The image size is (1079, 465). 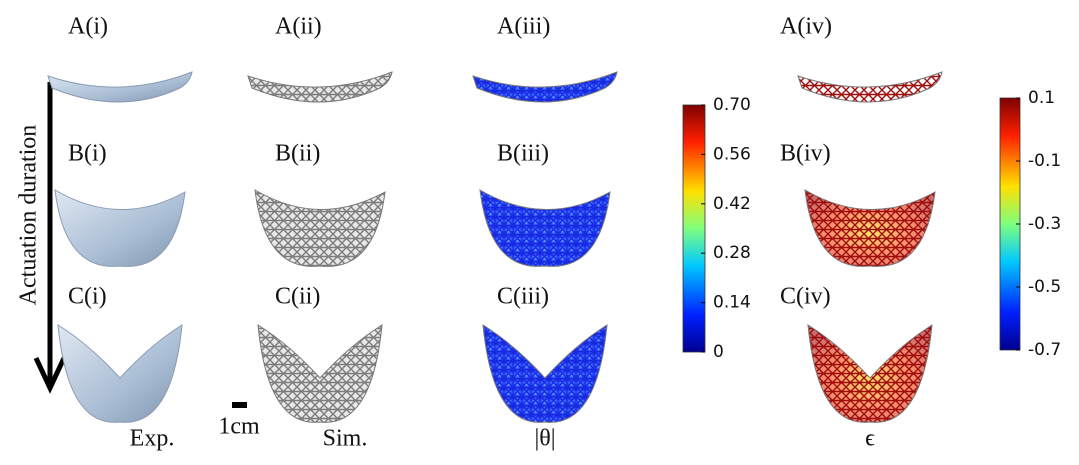 What do you see at coordinates (732, 105) in the screenshot?
I see `colorbar-tick-label: 0.70` at bounding box center [732, 105].